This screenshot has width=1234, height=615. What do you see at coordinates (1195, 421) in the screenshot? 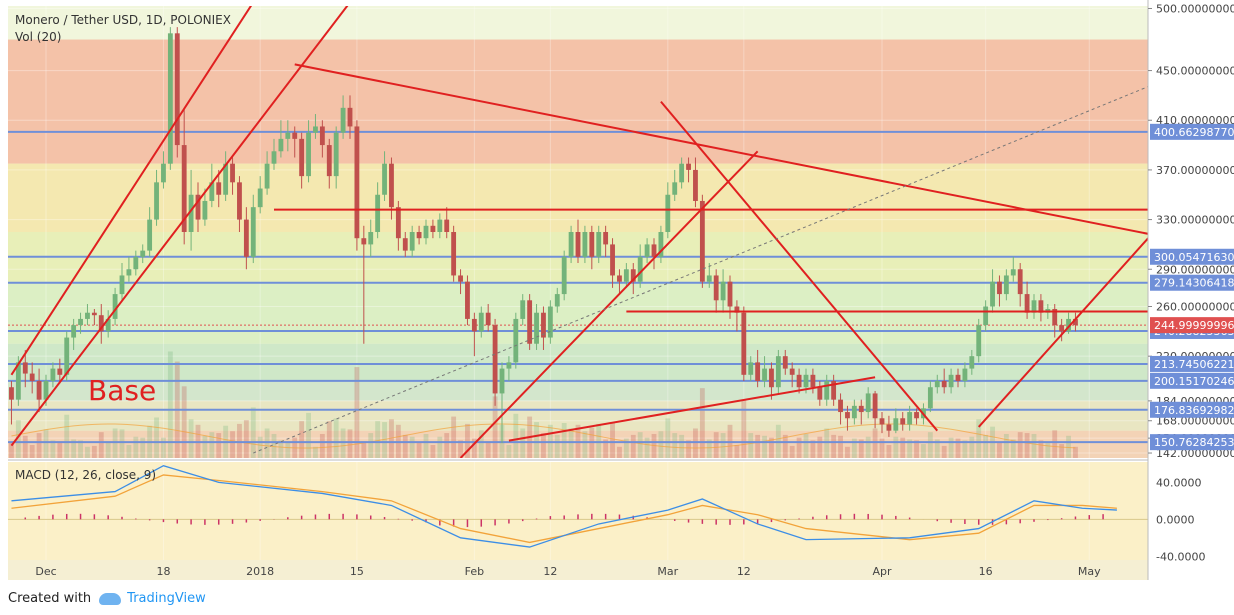
I see `price-tick-label: 168.00000000` at bounding box center [1195, 421].